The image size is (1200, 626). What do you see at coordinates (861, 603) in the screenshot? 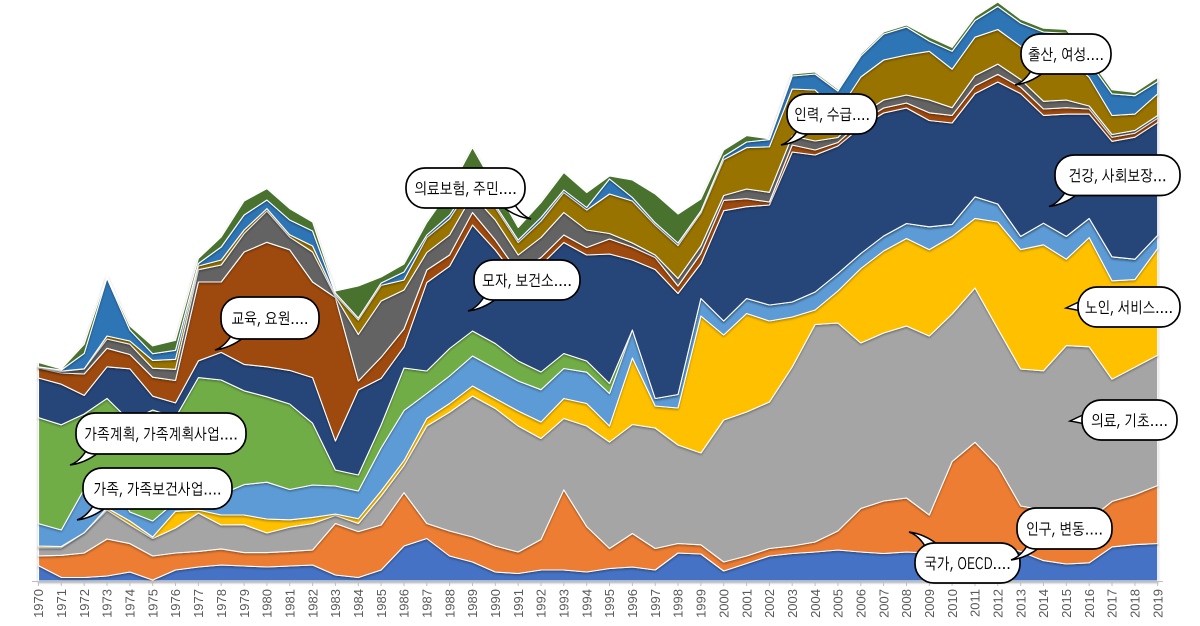
I see `svg-text: 2006` at bounding box center [861, 603].